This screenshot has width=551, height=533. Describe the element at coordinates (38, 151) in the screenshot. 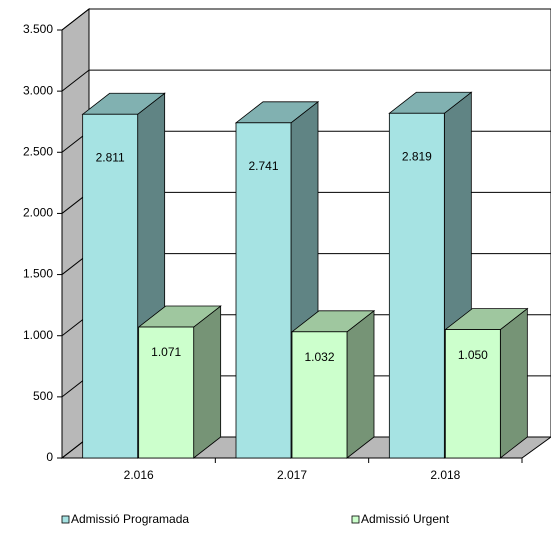

I see `y-tick-label: 2.500` at that location.